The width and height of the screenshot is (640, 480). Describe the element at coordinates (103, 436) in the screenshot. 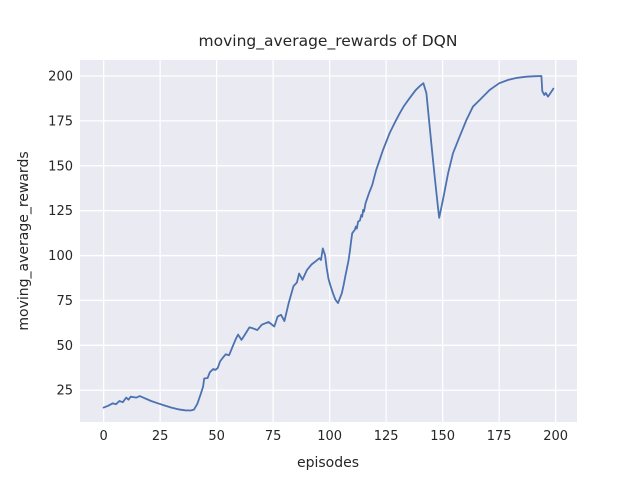

I see `x-tick-label: 0` at that location.